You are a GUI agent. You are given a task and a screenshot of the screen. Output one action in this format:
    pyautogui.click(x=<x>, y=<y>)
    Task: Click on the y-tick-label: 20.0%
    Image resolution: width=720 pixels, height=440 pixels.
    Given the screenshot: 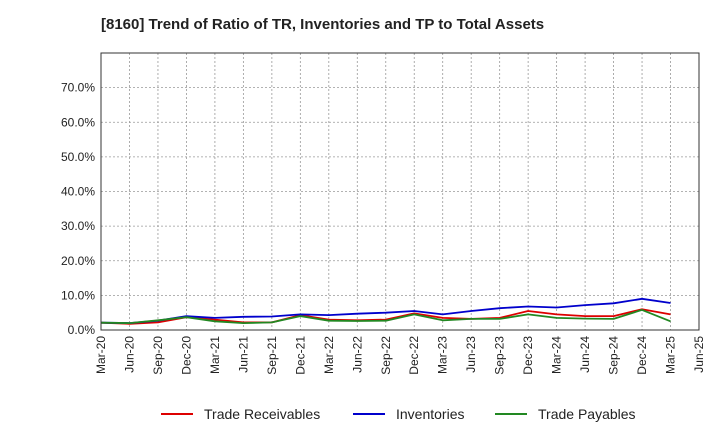 What is the action you would take?
    pyautogui.click(x=78, y=261)
    